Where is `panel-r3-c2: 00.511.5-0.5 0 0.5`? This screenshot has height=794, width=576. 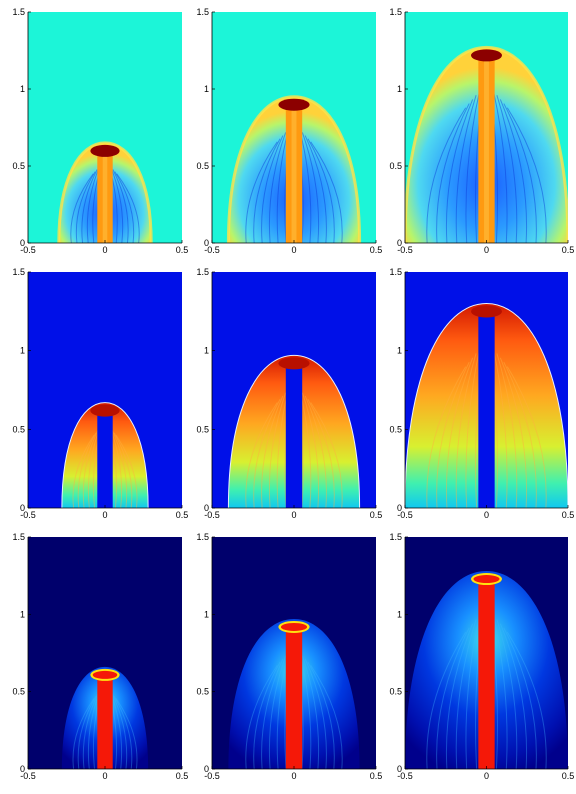 panel-r3-c2: 00.511.5-0.5 0 0.5 is located at coordinates (289, 656).